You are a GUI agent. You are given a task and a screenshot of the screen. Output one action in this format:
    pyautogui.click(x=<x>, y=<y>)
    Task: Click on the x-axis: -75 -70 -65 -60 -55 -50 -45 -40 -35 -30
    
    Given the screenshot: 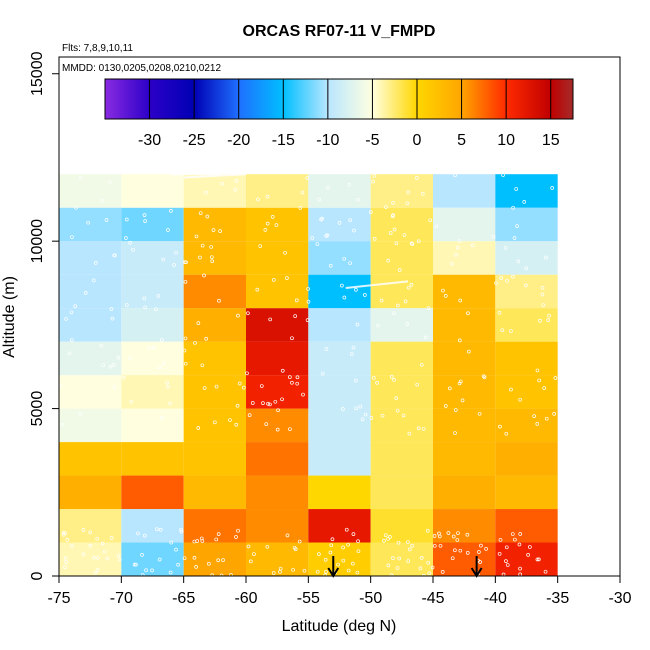 What is the action you would take?
    pyautogui.click(x=339, y=591)
    